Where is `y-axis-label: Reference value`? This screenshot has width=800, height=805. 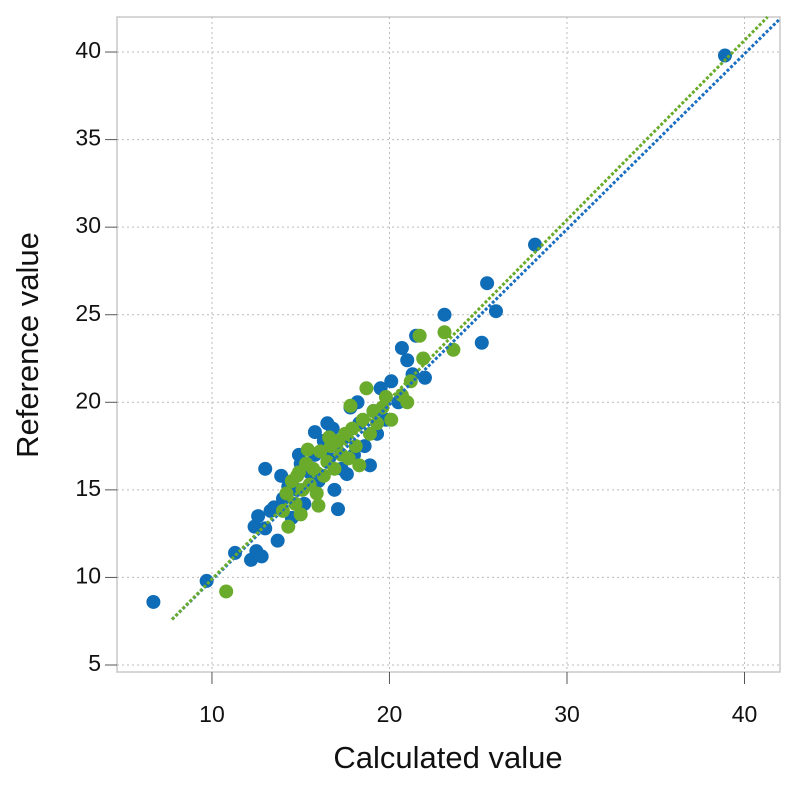 y-axis-label: Reference value is located at coordinates (27, 345).